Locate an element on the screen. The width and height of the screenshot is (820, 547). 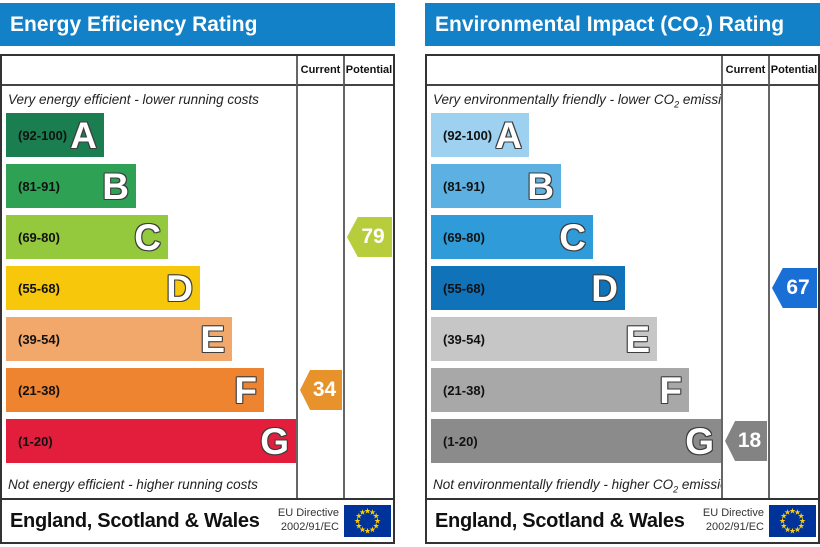
potential-rating-arrow: 79 is located at coordinates (369, 237).